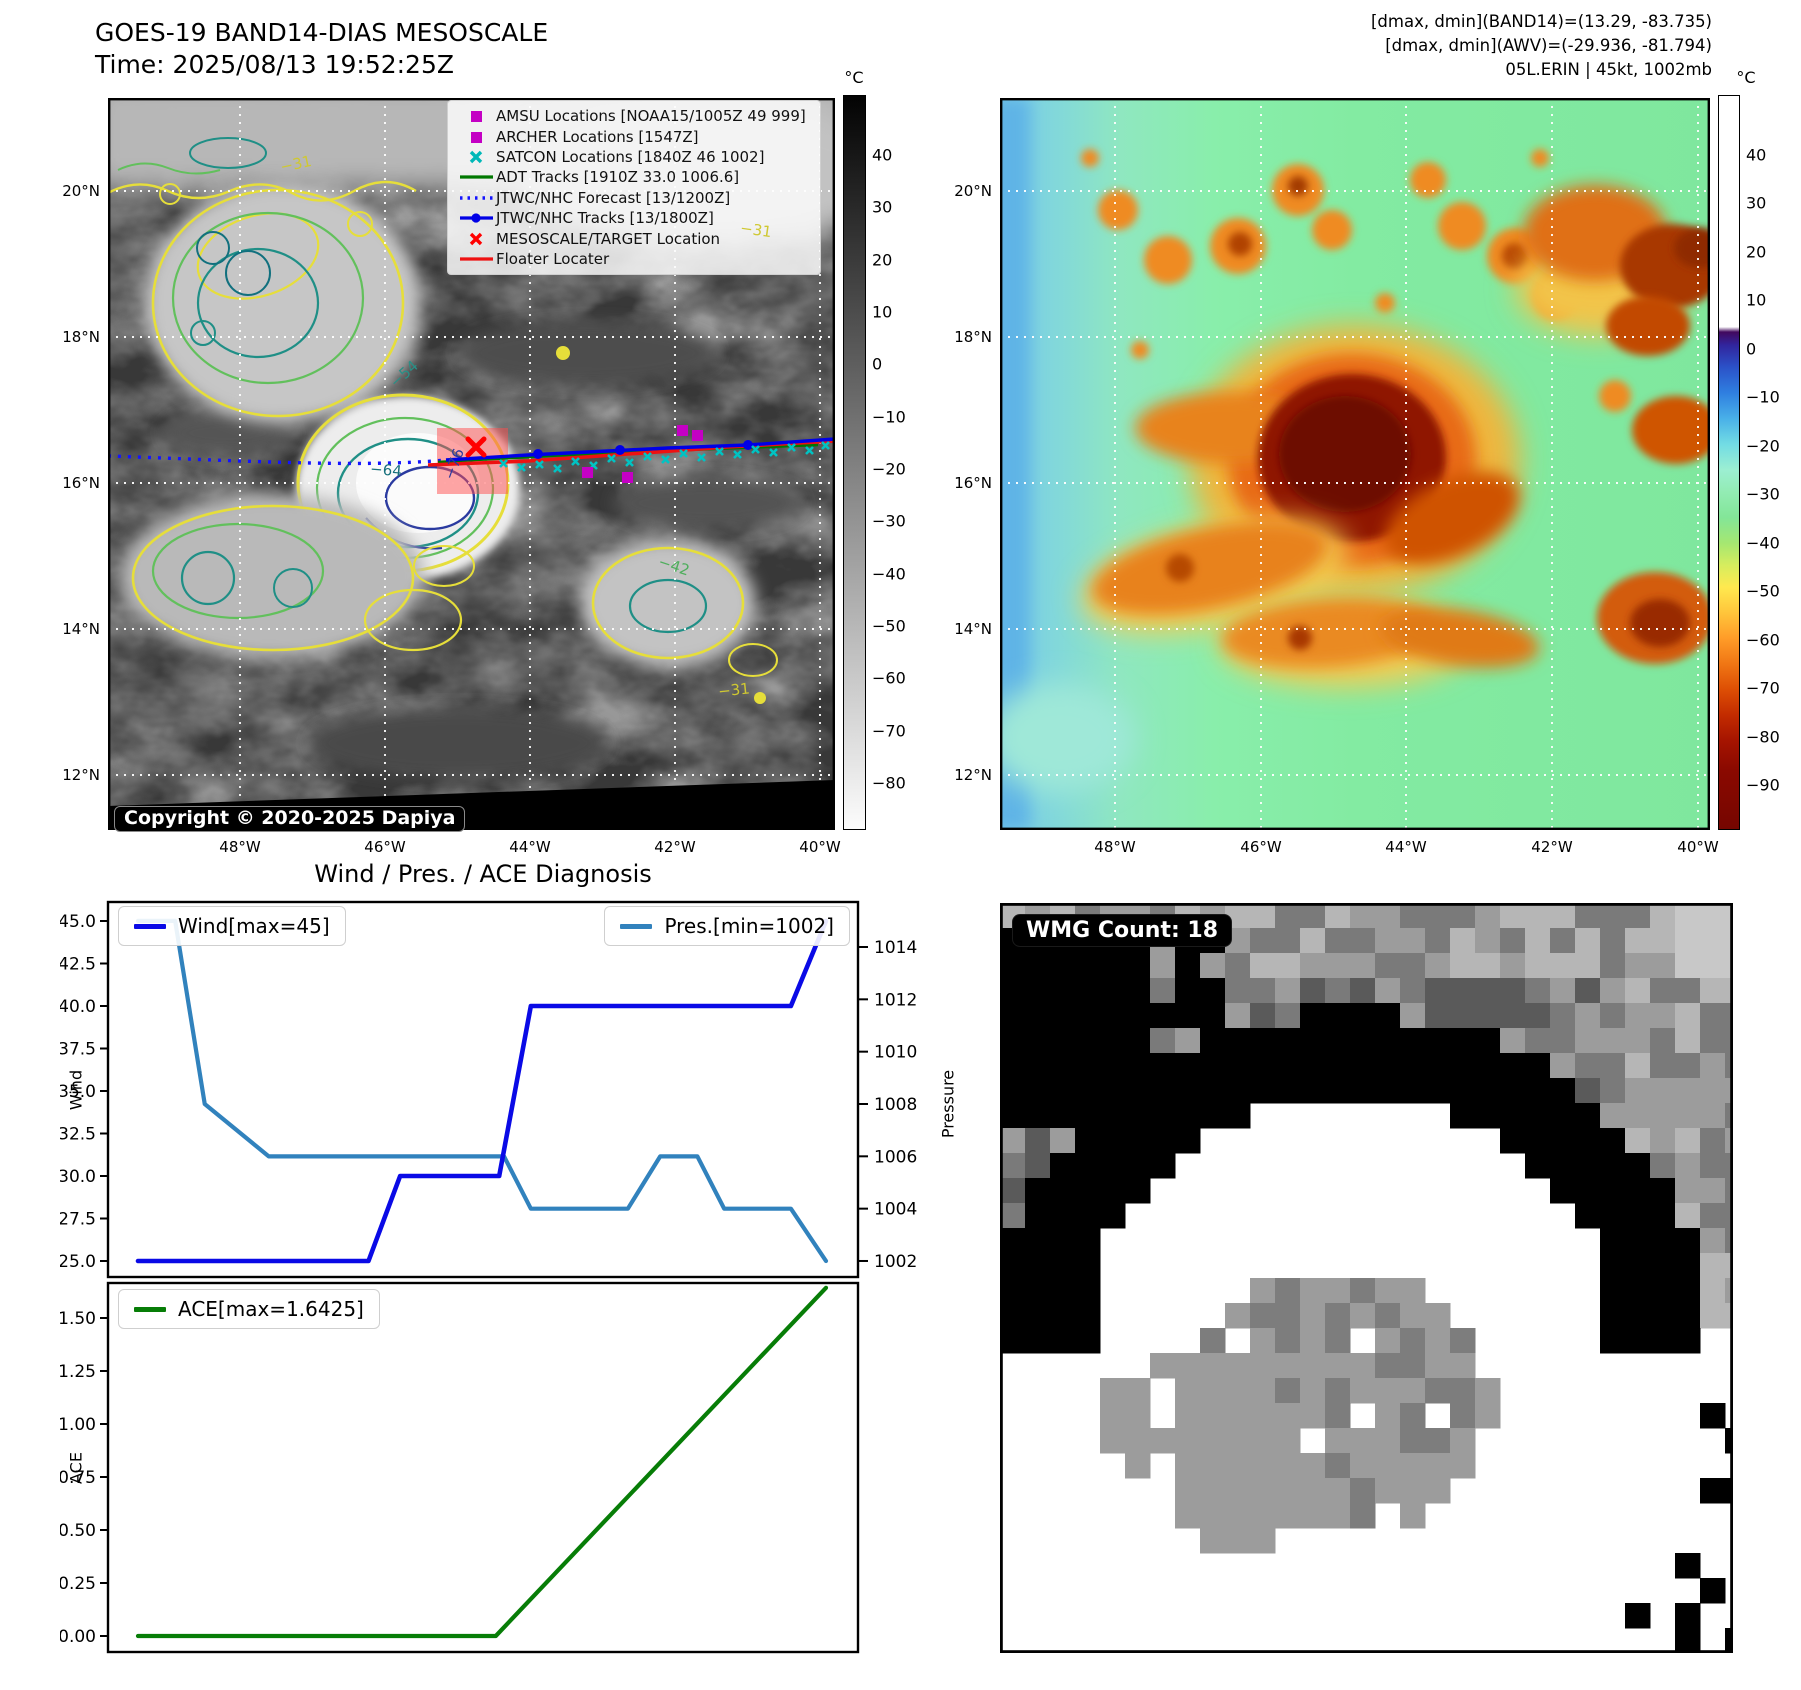 The image size is (1801, 1690). I want to click on legend-item: JTWC/NHC Forecast [13/1200Z], so click(631, 198).